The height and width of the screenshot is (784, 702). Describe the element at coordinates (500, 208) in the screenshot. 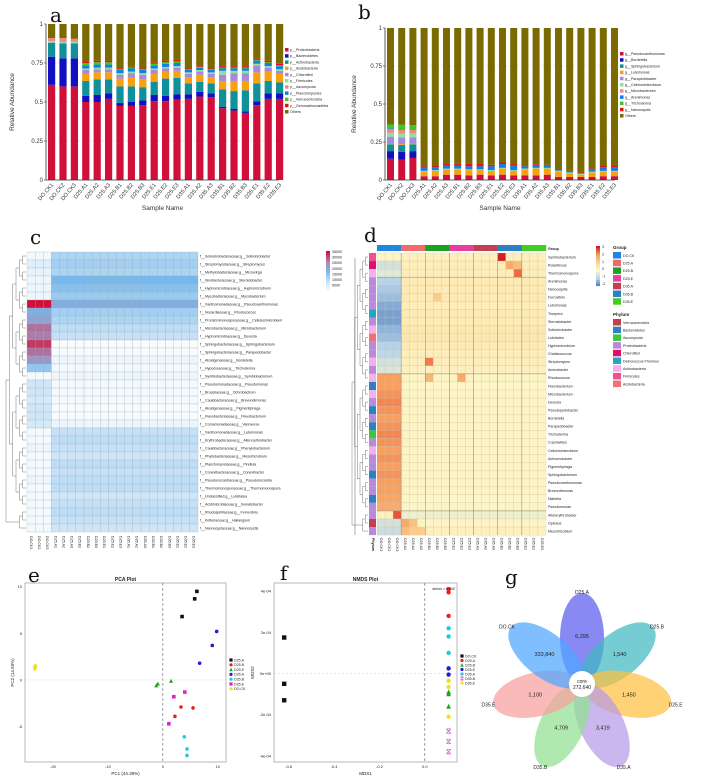

I see `x-axis-label: Sample Name` at that location.